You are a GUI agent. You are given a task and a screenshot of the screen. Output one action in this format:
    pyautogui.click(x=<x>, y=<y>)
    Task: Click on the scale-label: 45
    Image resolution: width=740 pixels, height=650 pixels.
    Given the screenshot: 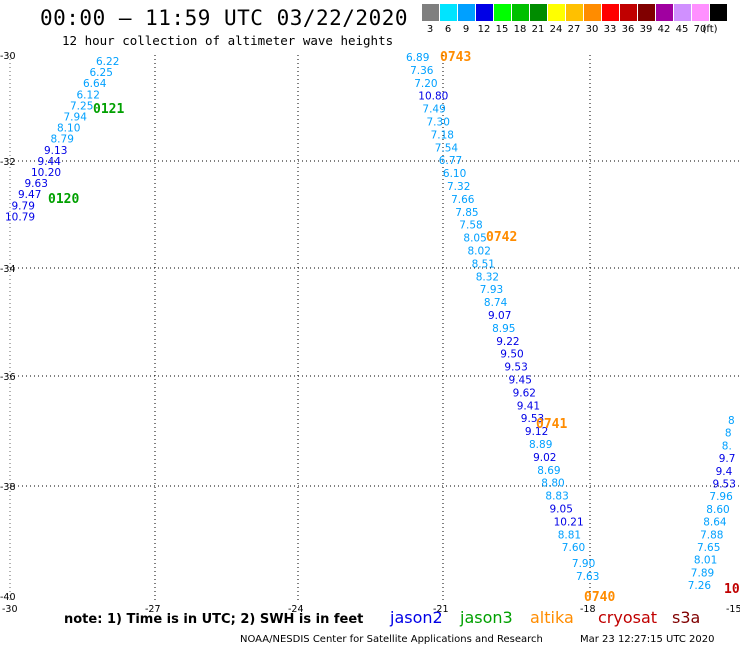 What is the action you would take?
    pyautogui.click(x=682, y=29)
    